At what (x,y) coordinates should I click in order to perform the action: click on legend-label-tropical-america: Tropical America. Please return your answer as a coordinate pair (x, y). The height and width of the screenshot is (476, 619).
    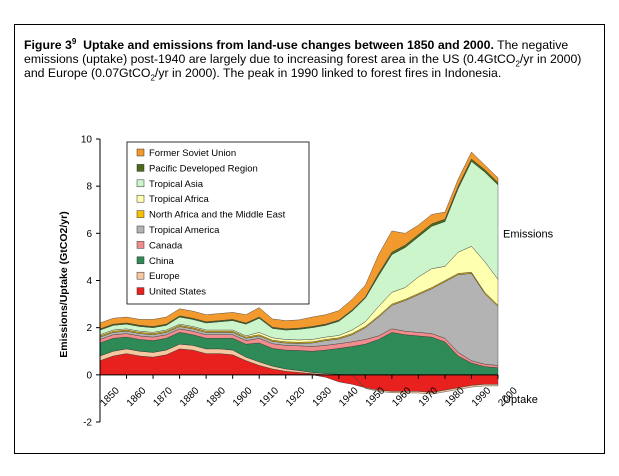
    Looking at the image, I should click on (184, 230).